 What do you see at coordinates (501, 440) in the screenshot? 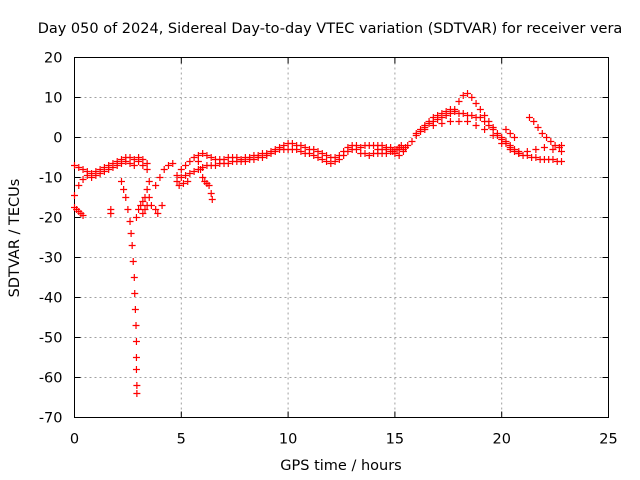
I see `x-tick-label: 20` at bounding box center [501, 440].